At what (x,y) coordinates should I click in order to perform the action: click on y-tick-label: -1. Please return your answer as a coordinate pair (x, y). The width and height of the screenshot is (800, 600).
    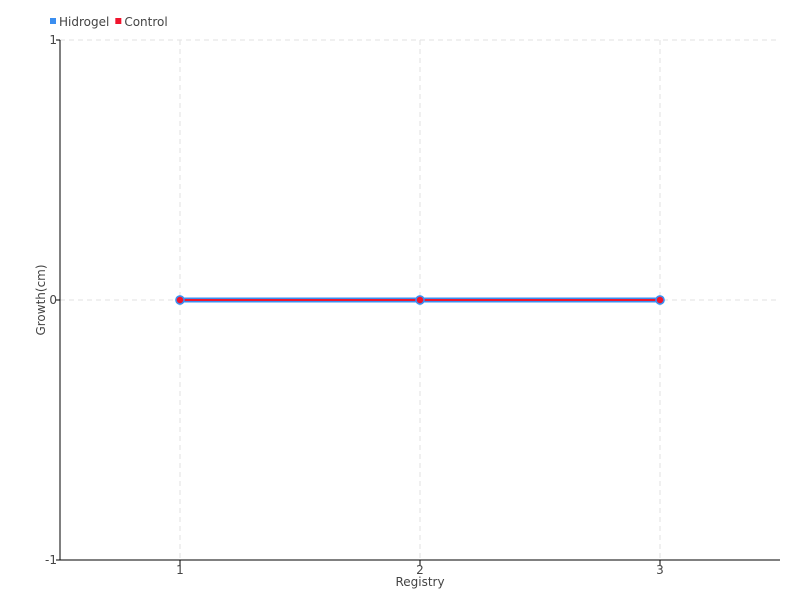
    Looking at the image, I should click on (51, 560).